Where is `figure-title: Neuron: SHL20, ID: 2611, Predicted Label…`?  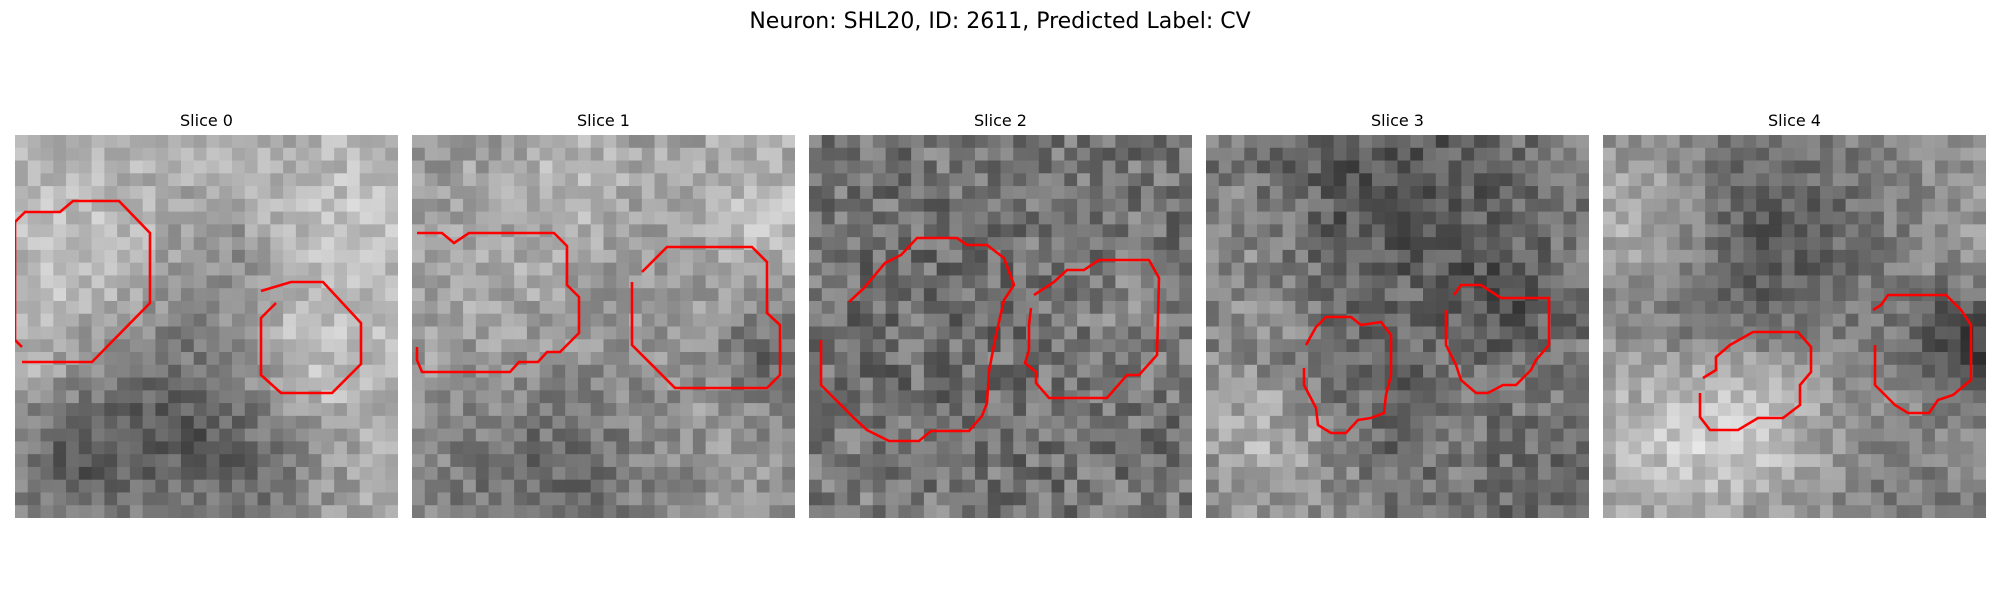 figure-title: Neuron: SHL20, ID: 2611, Predicted Label… is located at coordinates (1000, 21).